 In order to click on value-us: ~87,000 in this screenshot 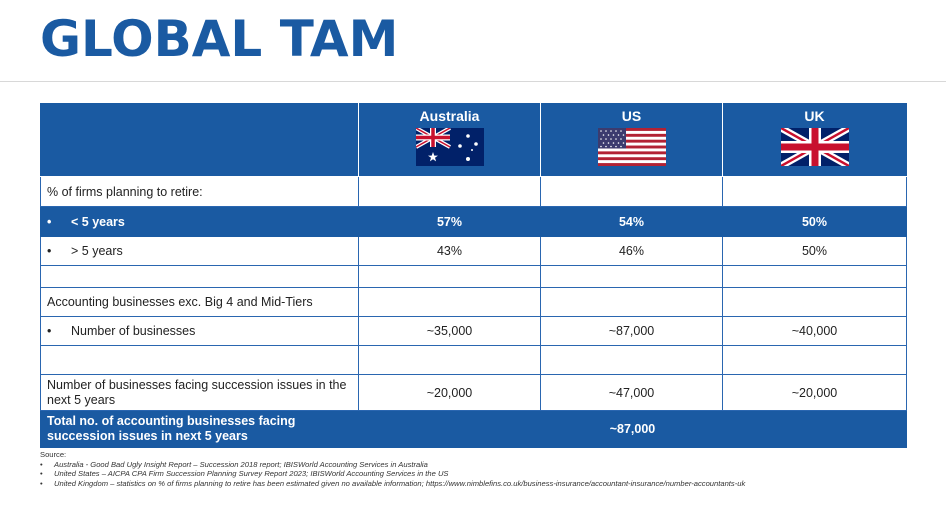, I will do `click(631, 331)`.